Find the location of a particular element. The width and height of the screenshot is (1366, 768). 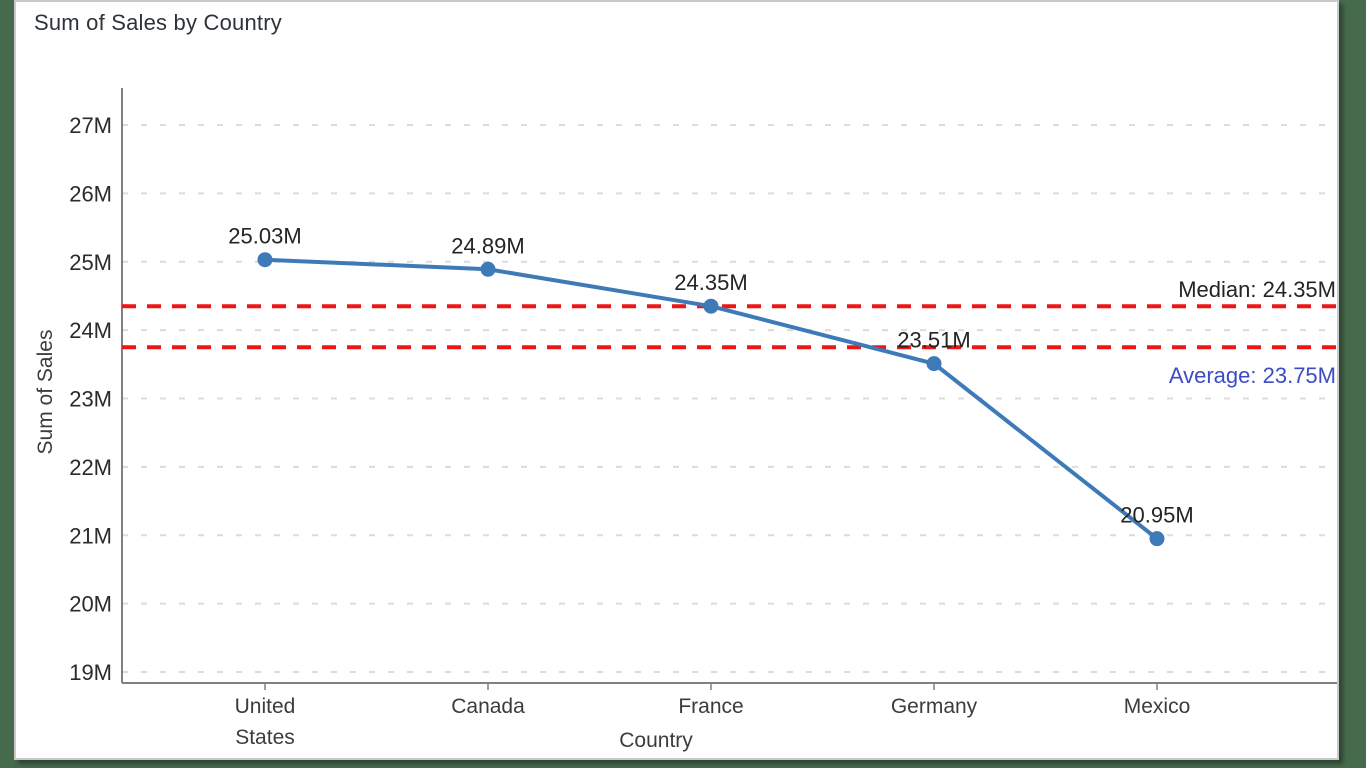

chart-title: Sum of Sales by Country is located at coordinates (158, 22).